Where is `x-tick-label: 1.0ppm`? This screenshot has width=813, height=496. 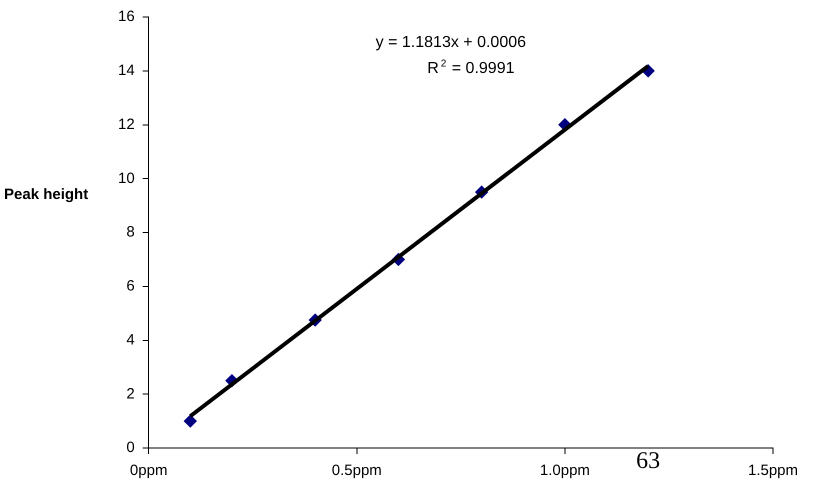 x-tick-label: 1.0ppm is located at coordinates (565, 471).